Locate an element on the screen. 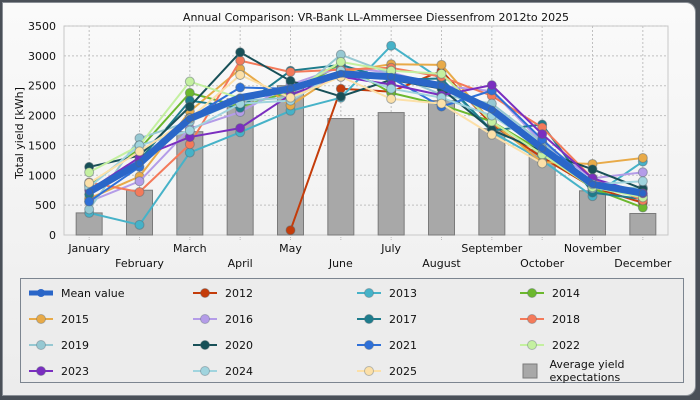 The height and width of the screenshot is (400, 700). bar-expectation-september is located at coordinates (492, 182).